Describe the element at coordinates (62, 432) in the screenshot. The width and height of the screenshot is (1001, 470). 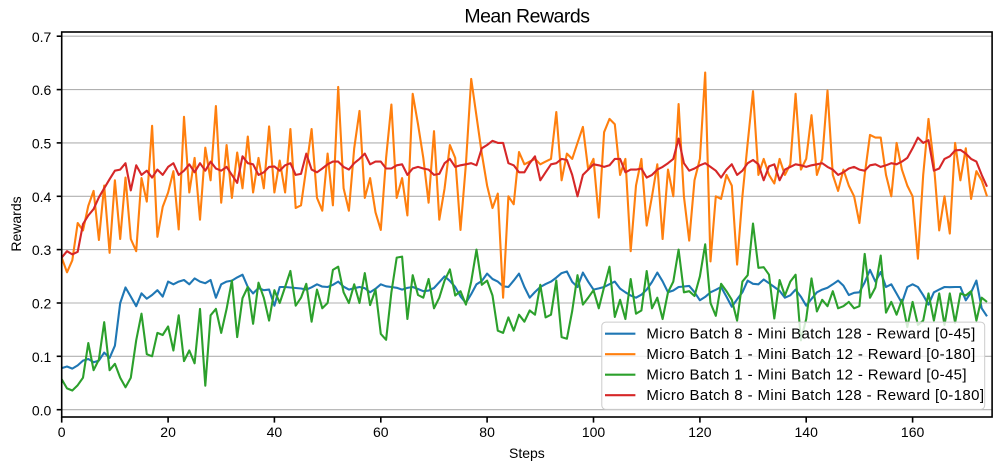
I see `svg-text: 0` at that location.